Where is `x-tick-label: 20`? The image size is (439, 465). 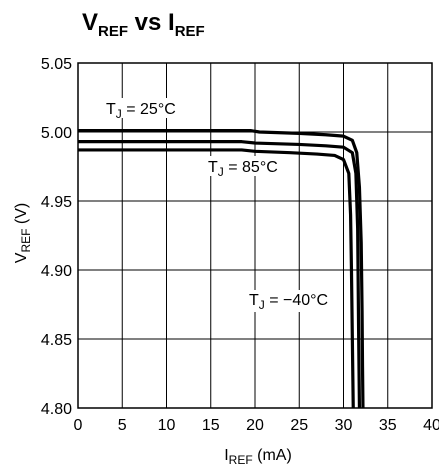
x-tick-label: 20 is located at coordinates (255, 425).